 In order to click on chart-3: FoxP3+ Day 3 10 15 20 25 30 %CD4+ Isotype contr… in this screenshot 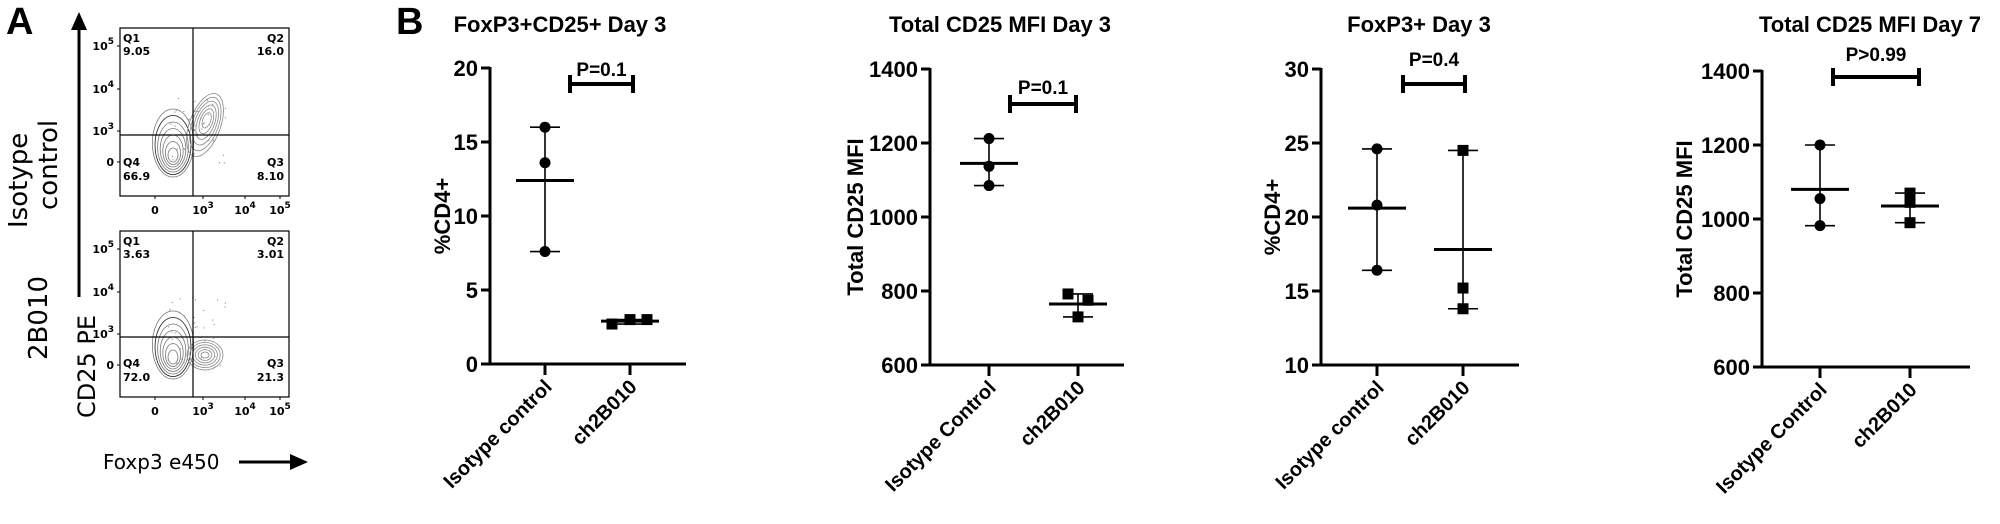, I will do `click(1389, 253)`.